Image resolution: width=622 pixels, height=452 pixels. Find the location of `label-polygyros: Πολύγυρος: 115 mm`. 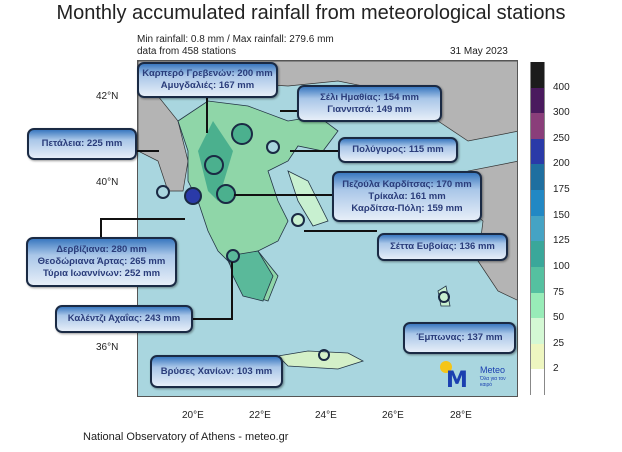

label-polygyros: Πολύγυρος: 115 mm is located at coordinates (398, 150).